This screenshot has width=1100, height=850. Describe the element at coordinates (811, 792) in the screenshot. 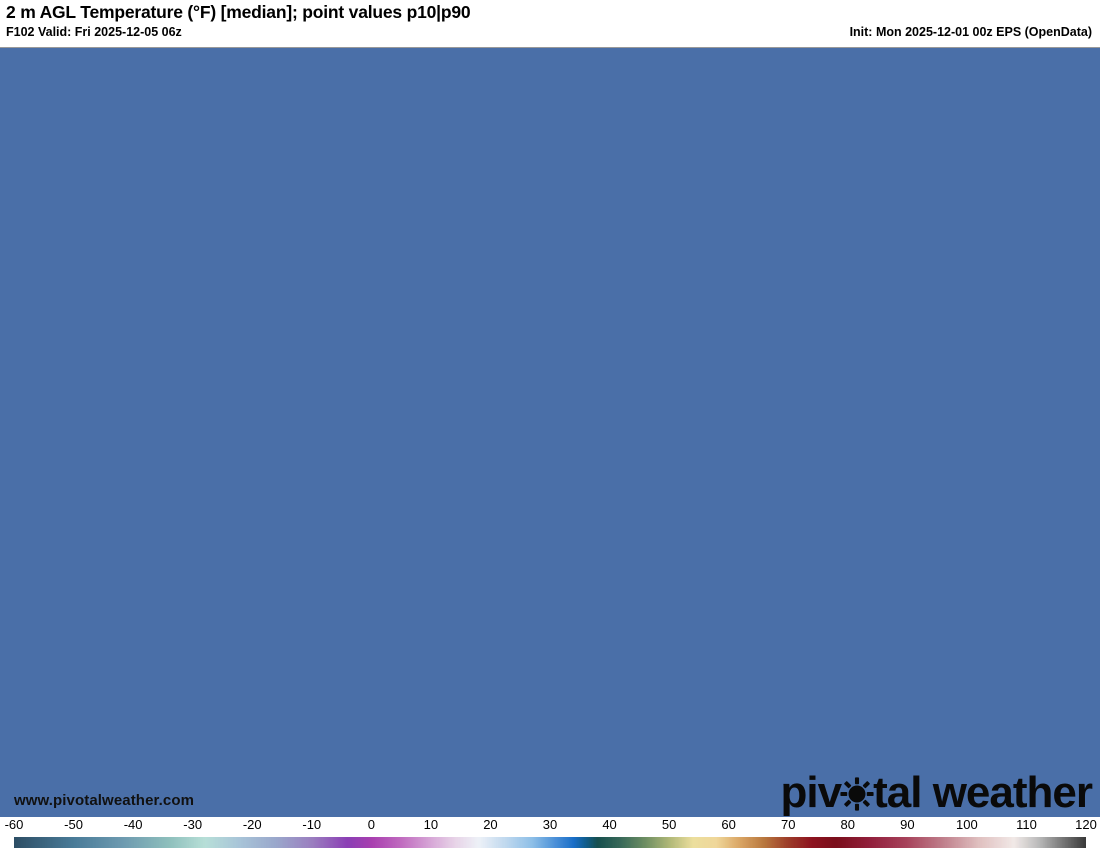

I see `brand-text-first: piv` at that location.